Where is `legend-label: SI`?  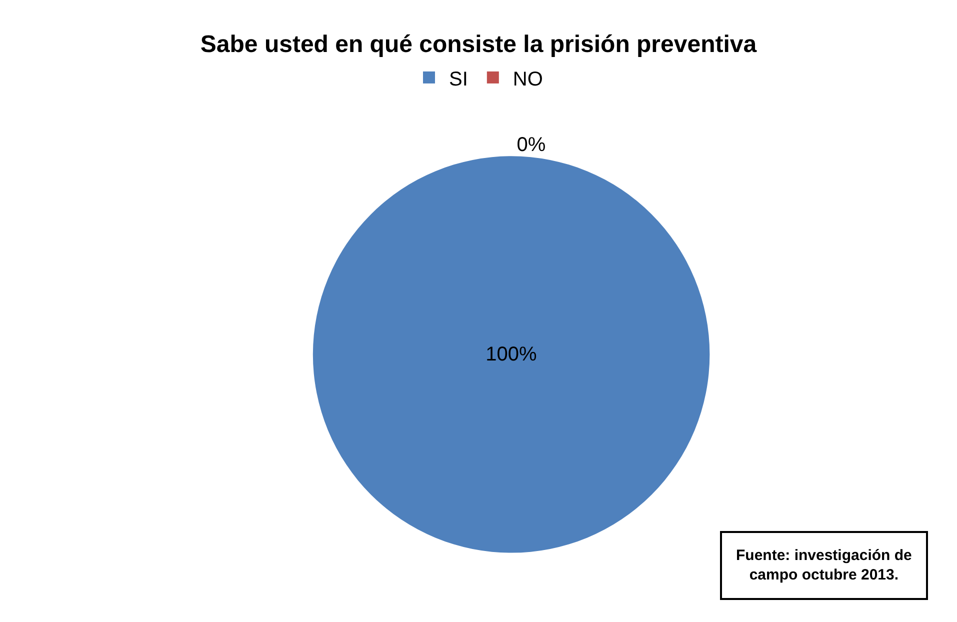
legend-label: SI is located at coordinates (458, 79).